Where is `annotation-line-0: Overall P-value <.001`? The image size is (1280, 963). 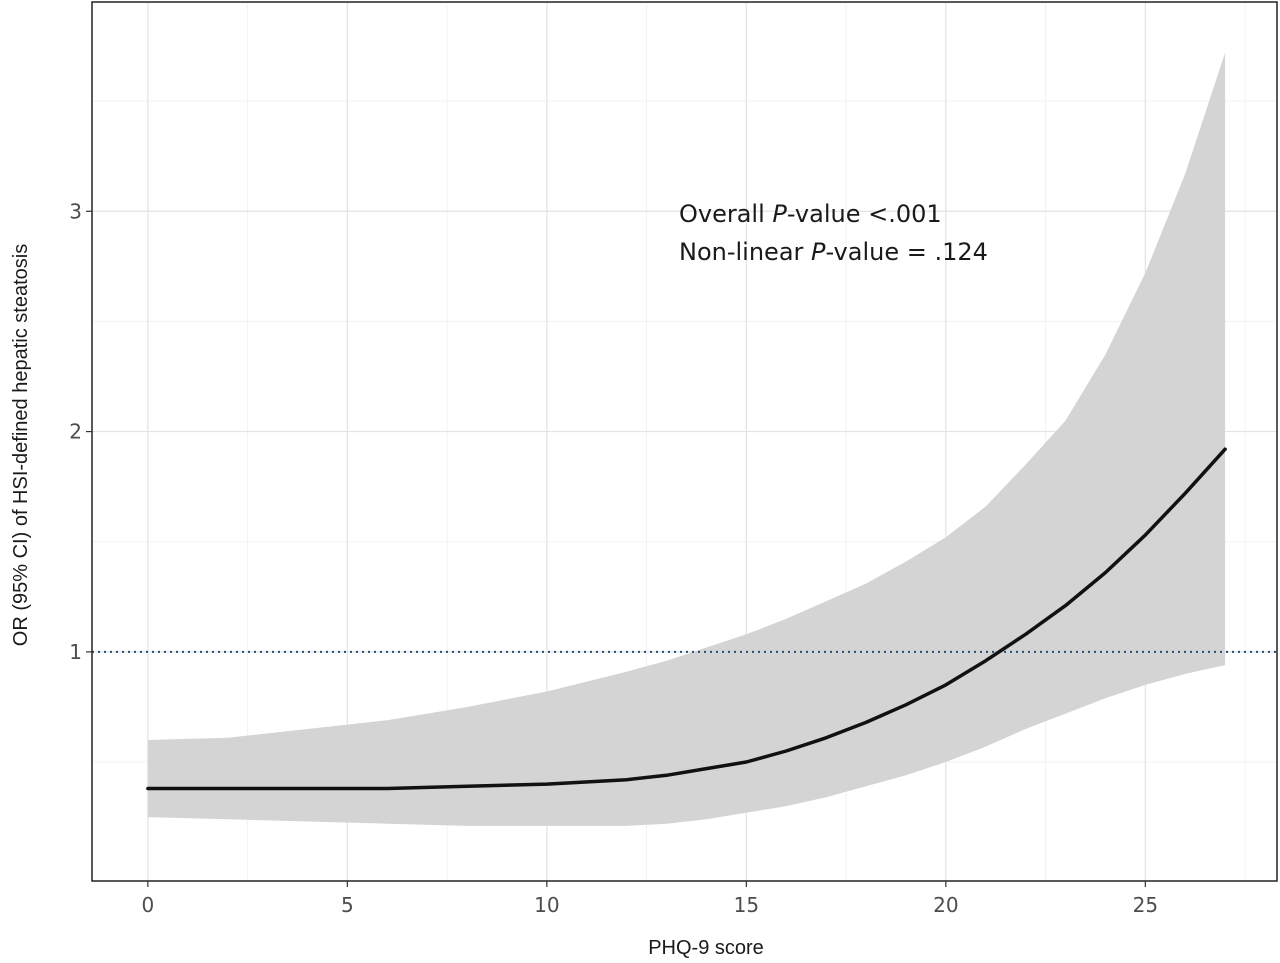
annotation-line-0: Overall P-value <.001 is located at coordinates (810, 214).